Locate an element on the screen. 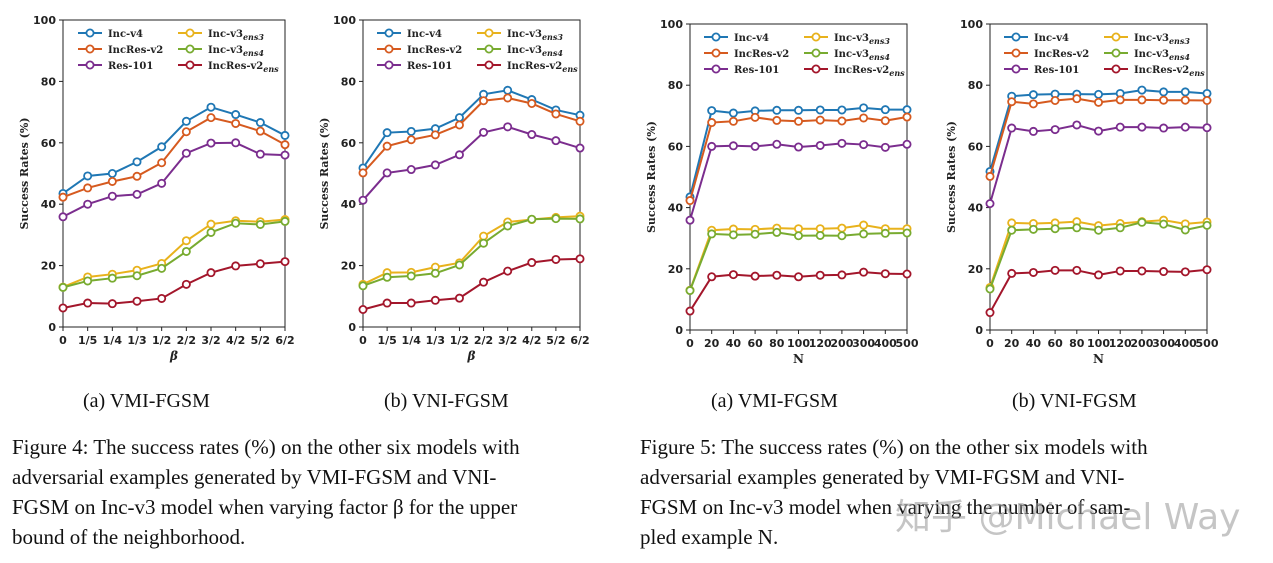 This screenshot has height=563, width=1273. legend-label: Inc-v3ens4 is located at coordinates (535, 51).